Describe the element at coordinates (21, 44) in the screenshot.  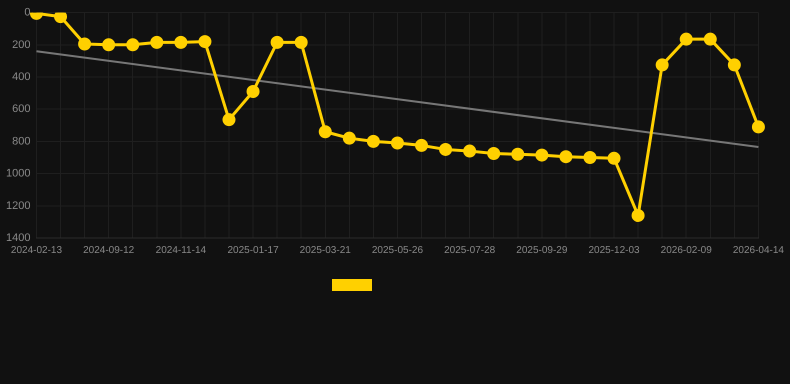
I see `y-tick-label: 200` at that location.